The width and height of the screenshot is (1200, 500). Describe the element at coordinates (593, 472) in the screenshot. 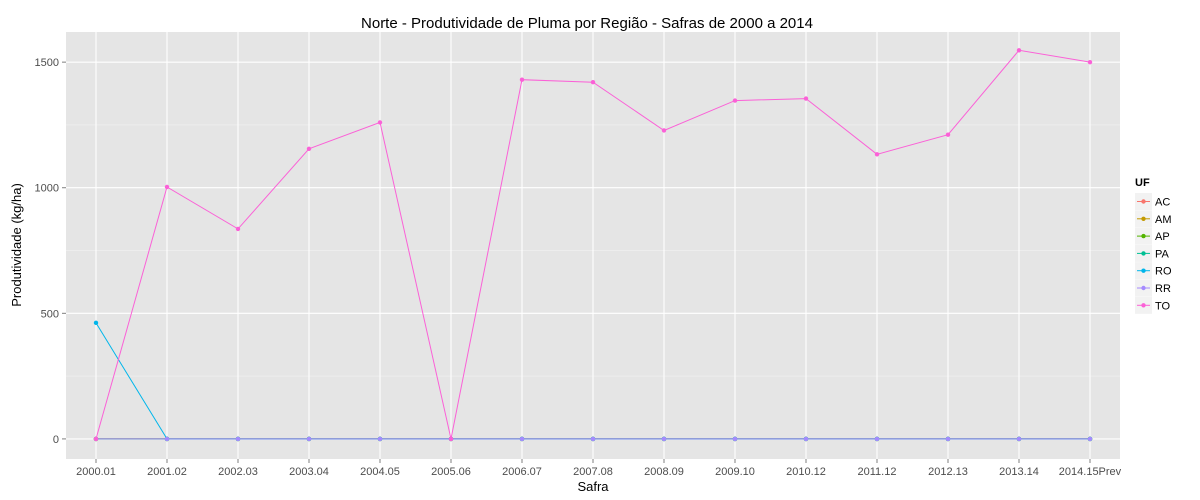

I see `x-tick-label: 2007.08` at that location.